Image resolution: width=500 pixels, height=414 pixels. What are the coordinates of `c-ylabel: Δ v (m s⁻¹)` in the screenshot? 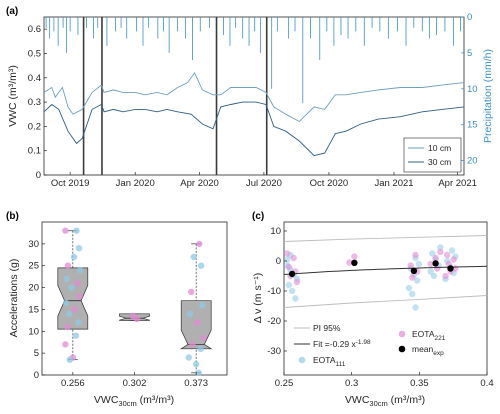 It's located at (258, 298).